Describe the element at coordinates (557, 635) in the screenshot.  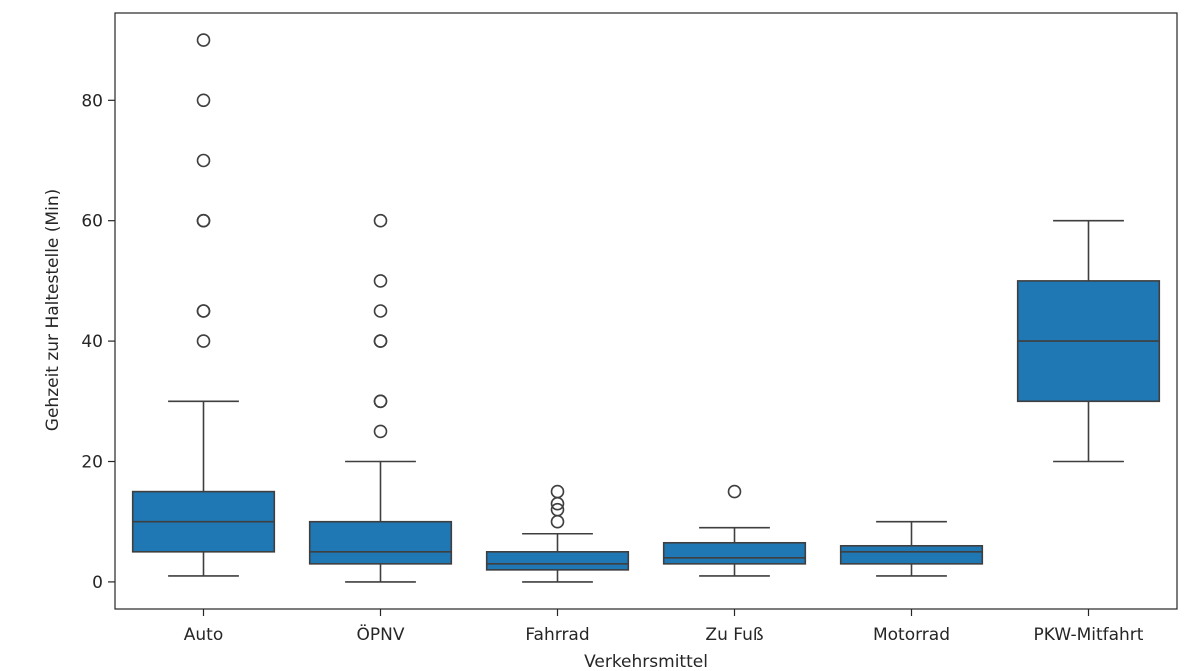
I see `x-tick-label: Fahrrad` at that location.